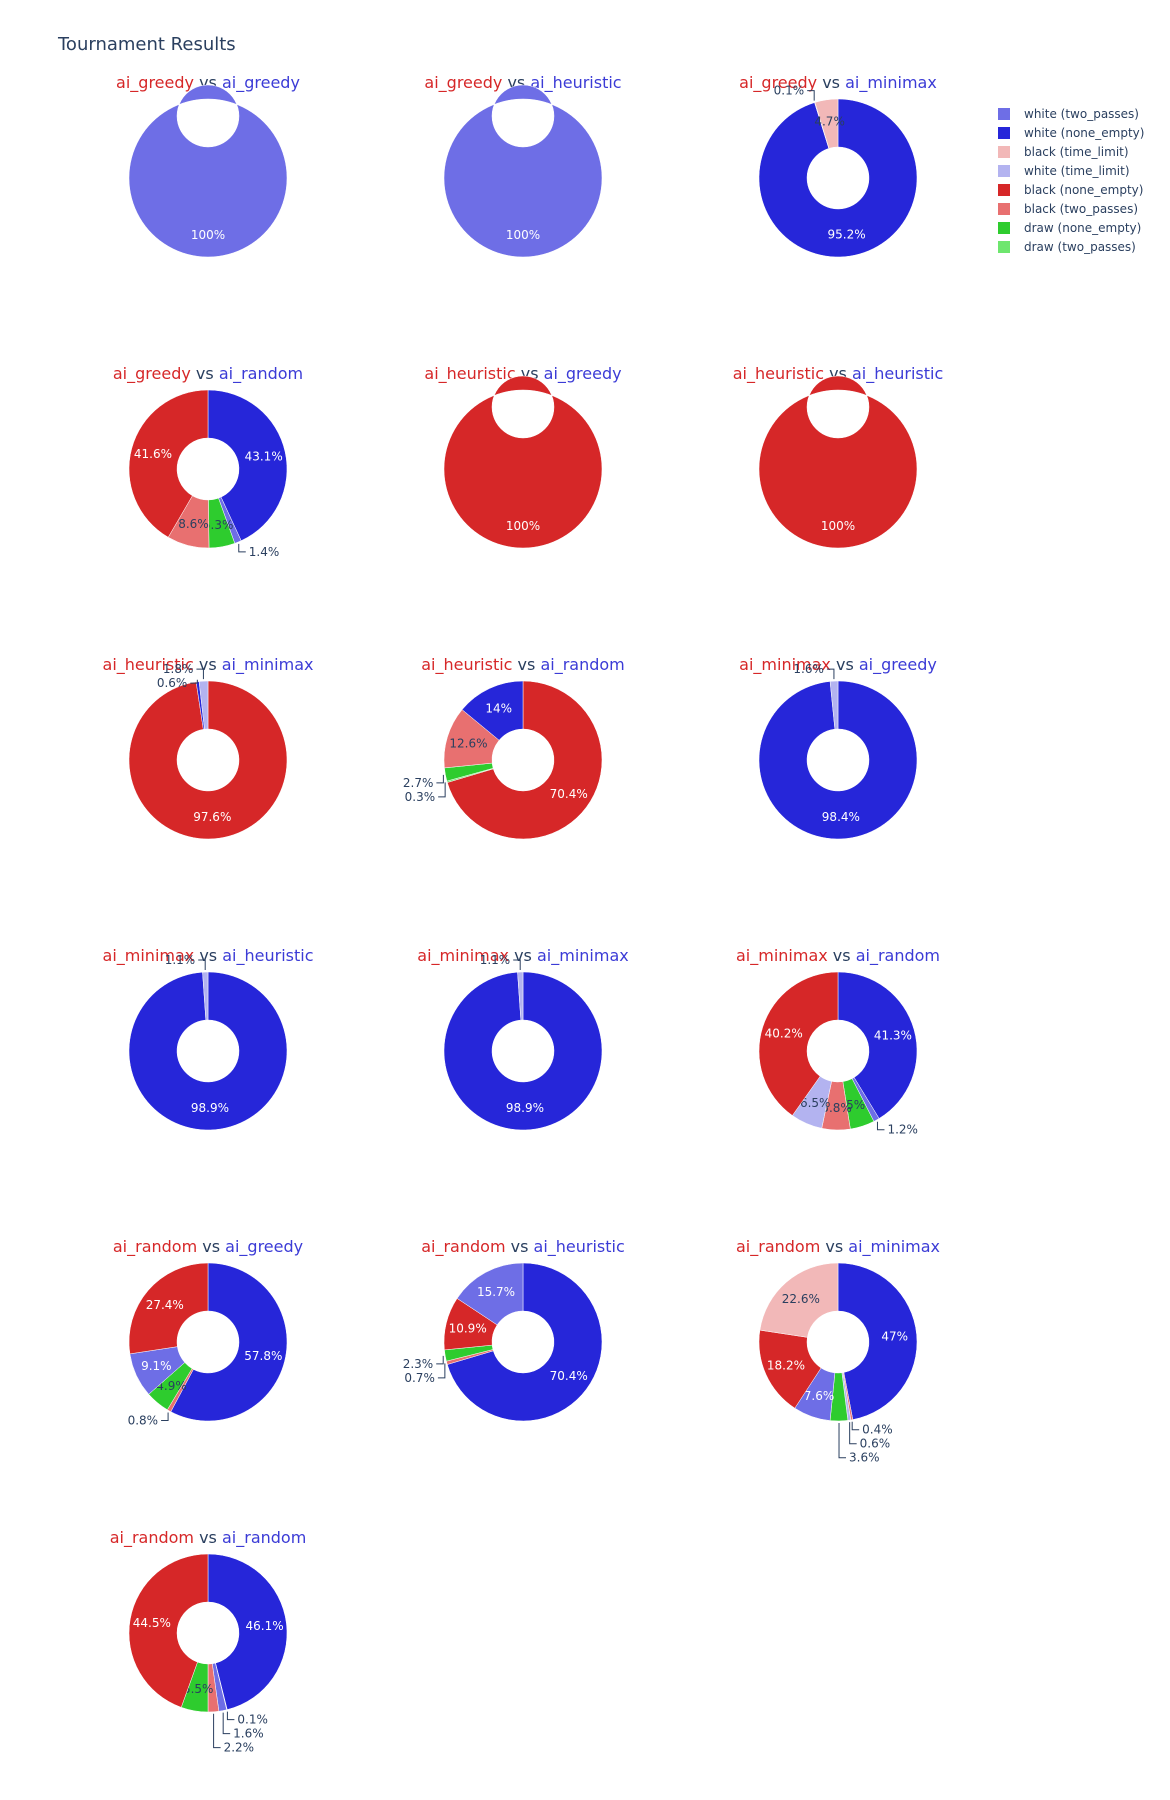  What do you see at coordinates (210, 1108) in the screenshot?
I see `slice-label: 98.9%` at bounding box center [210, 1108].